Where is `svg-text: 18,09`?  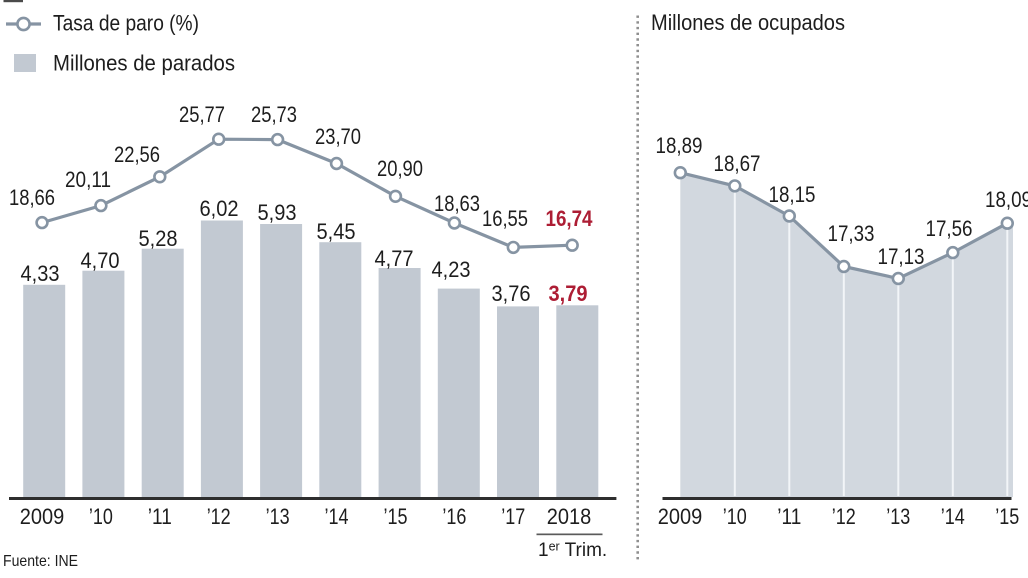
svg-text: 18,09 is located at coordinates (1006, 199).